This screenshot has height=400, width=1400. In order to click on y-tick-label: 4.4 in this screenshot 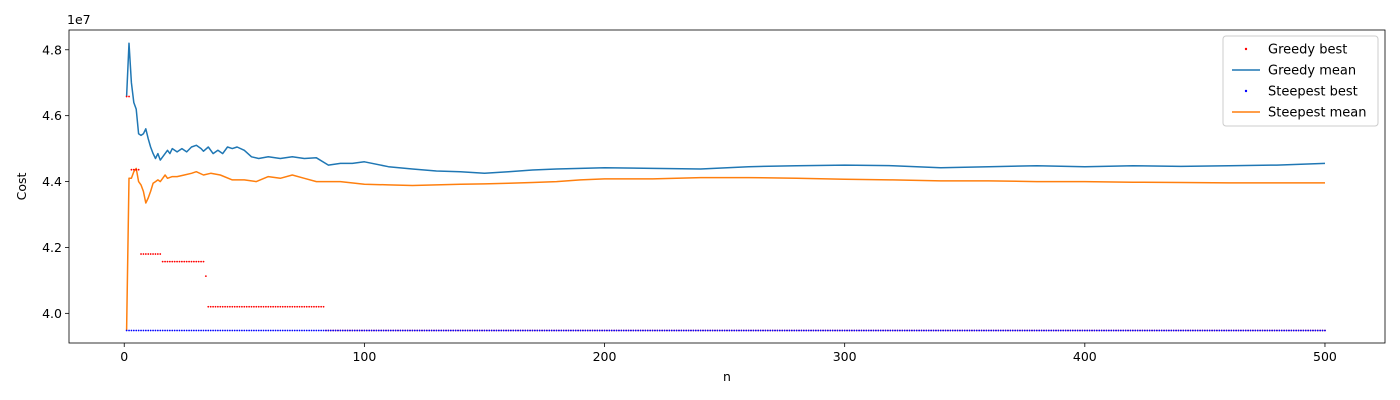, I will do `click(52, 181)`.